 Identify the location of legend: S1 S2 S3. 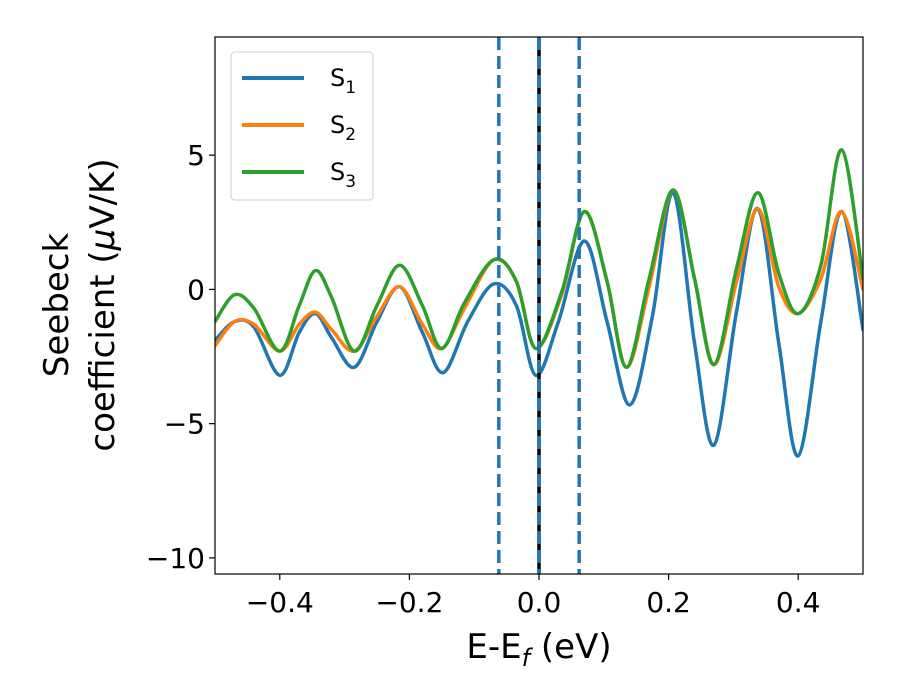
(302, 126).